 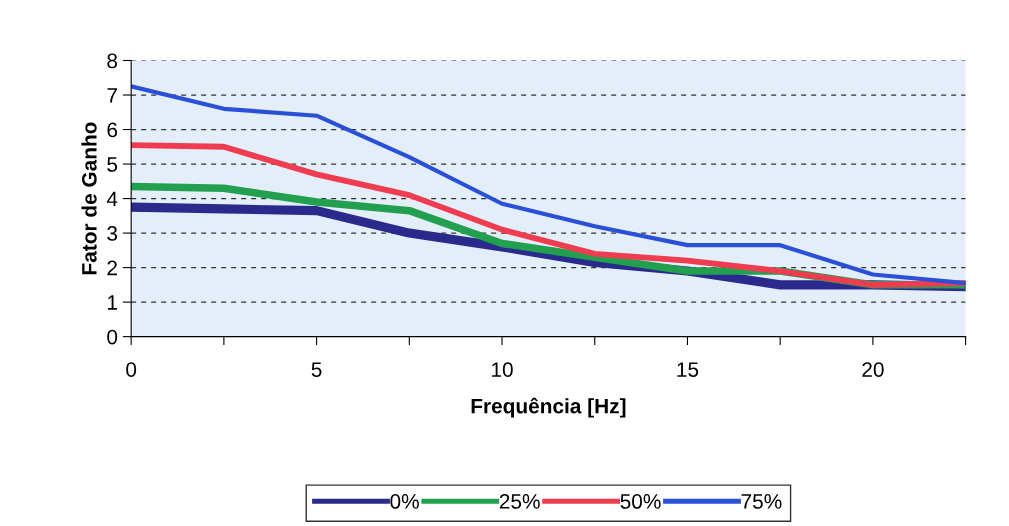 I want to click on legend-label: 25%, so click(x=519, y=501).